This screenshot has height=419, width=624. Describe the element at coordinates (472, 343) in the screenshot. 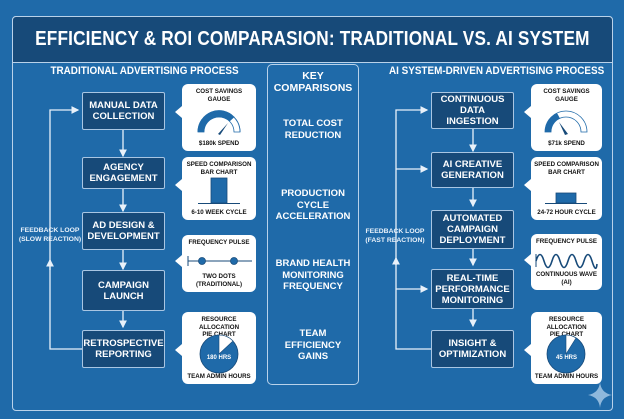

I see `step-label-line1: INSIGHT &` at that location.